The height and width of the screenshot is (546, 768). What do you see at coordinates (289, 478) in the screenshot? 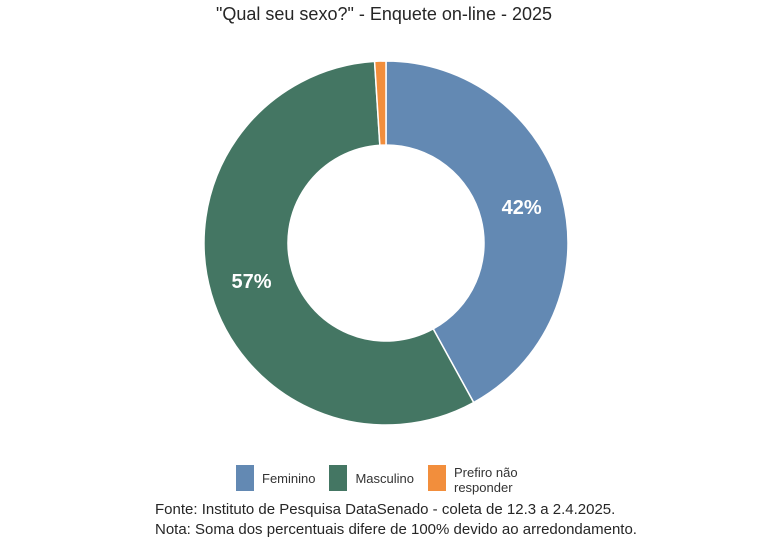
I see `legend-label: Feminino` at bounding box center [289, 478].